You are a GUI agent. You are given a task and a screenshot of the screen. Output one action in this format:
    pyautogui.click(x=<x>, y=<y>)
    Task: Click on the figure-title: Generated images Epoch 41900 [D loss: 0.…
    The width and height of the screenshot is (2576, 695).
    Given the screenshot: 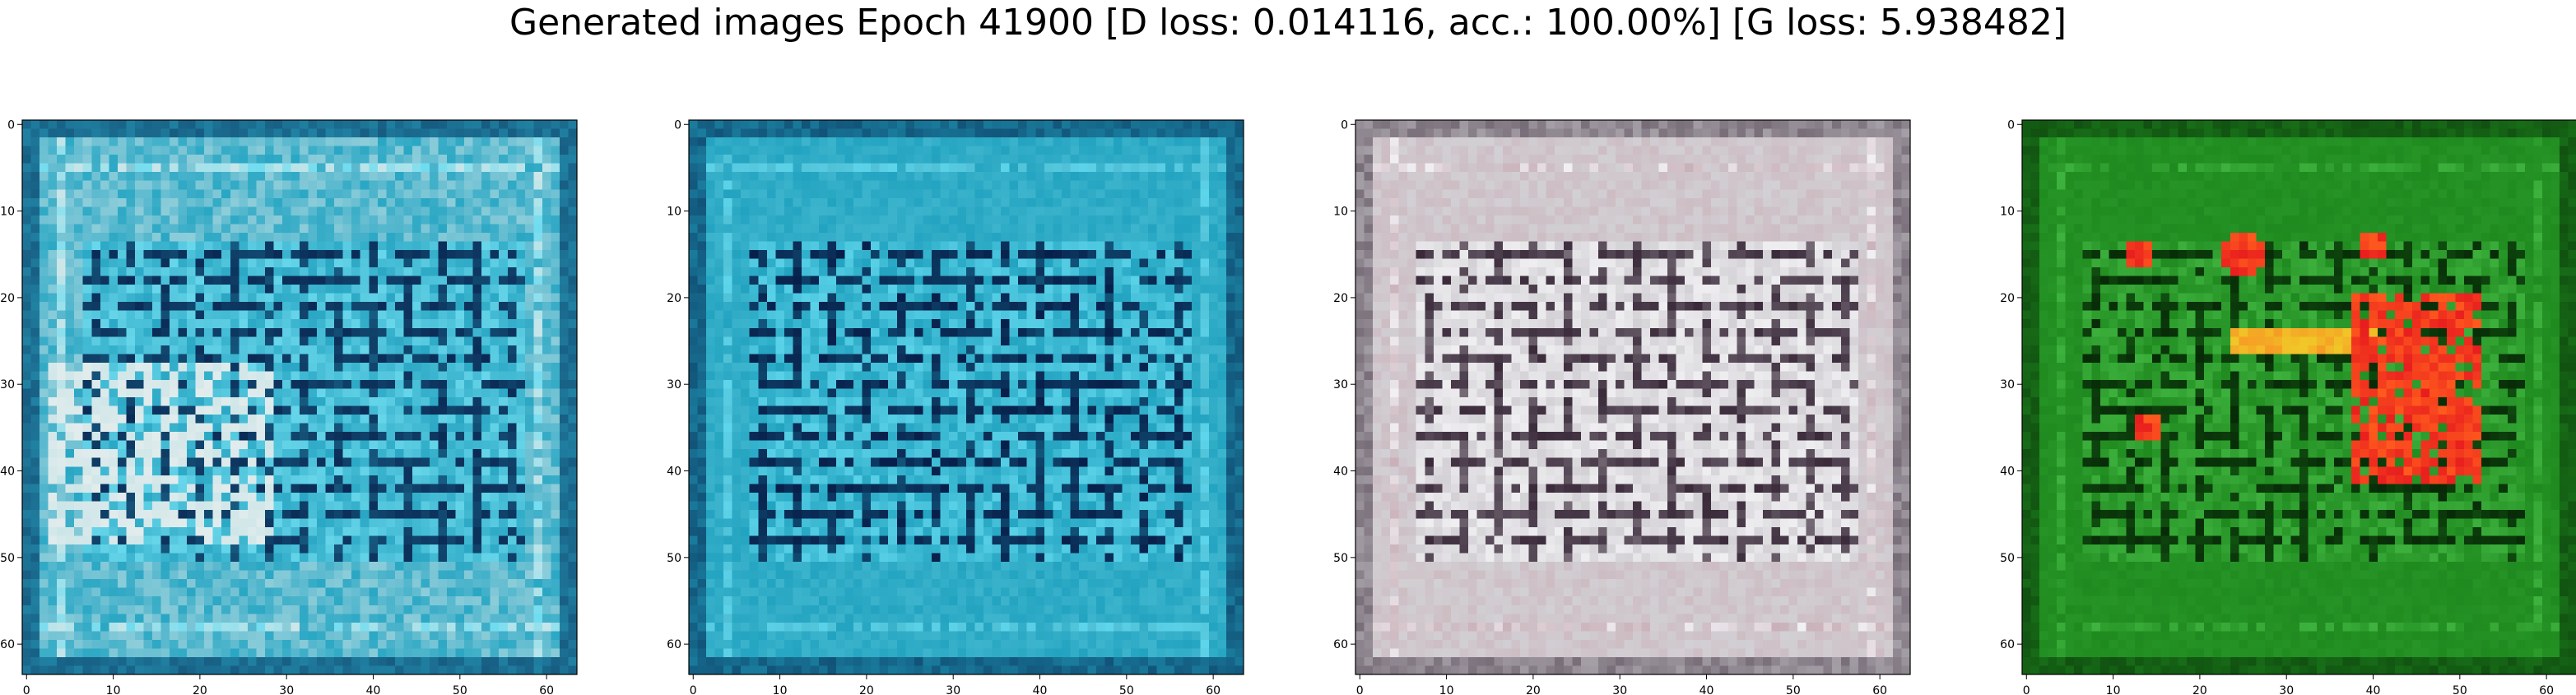 What is the action you would take?
    pyautogui.click(x=1288, y=23)
    